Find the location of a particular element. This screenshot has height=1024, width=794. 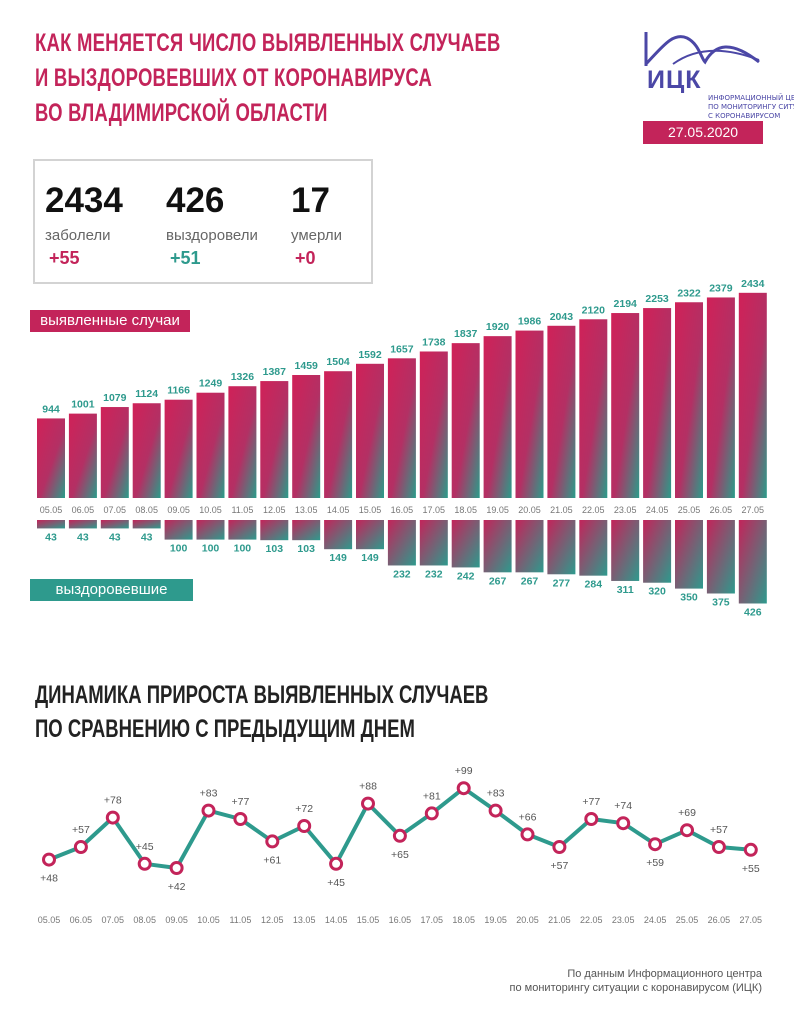

logo-wave-icon is located at coordinates (702, 49).